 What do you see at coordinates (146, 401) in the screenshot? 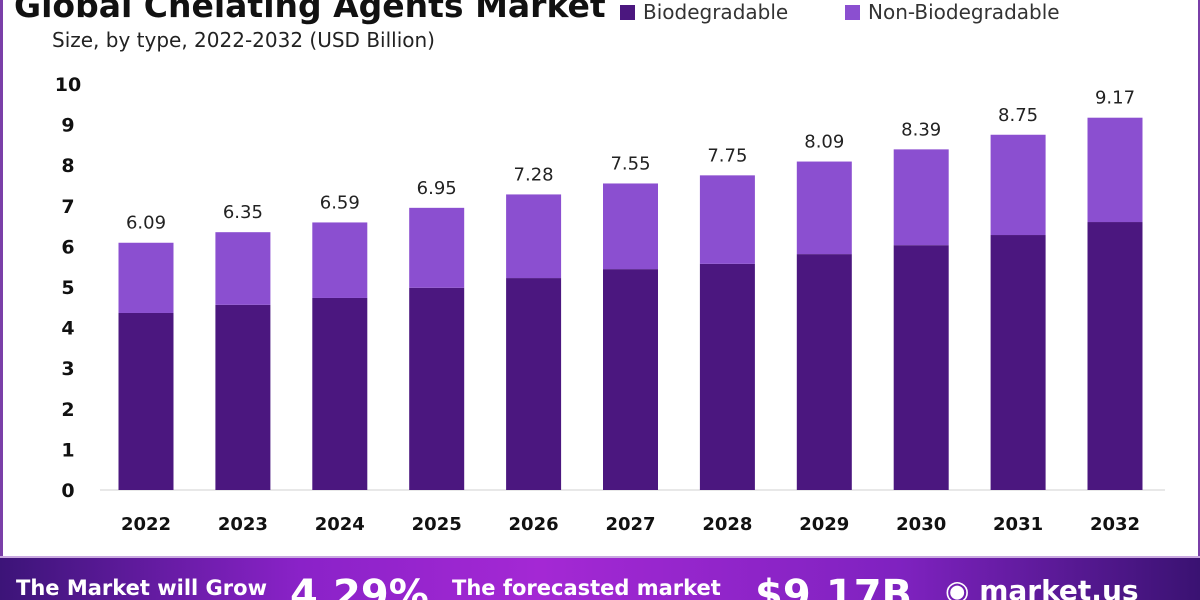
I see `bar-biodegradable-2022` at bounding box center [146, 401].